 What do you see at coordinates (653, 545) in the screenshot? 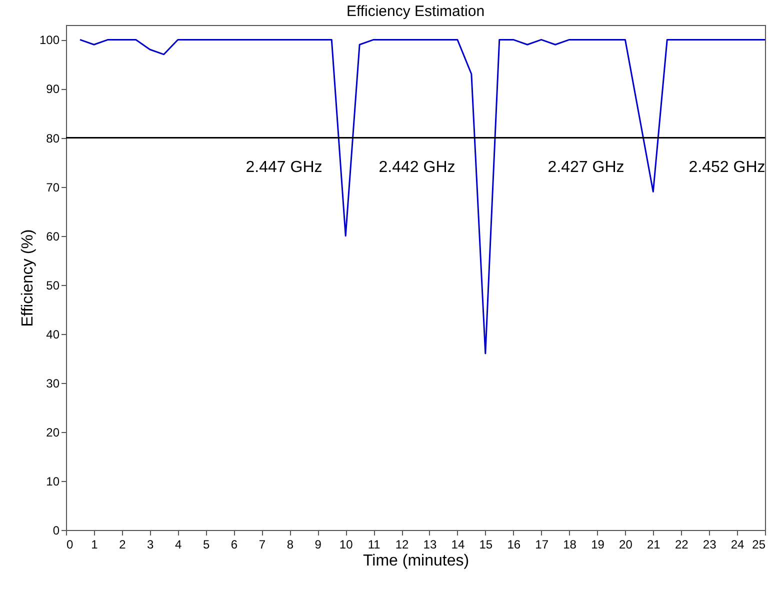
I see `x-tick-label: 21` at bounding box center [653, 545].